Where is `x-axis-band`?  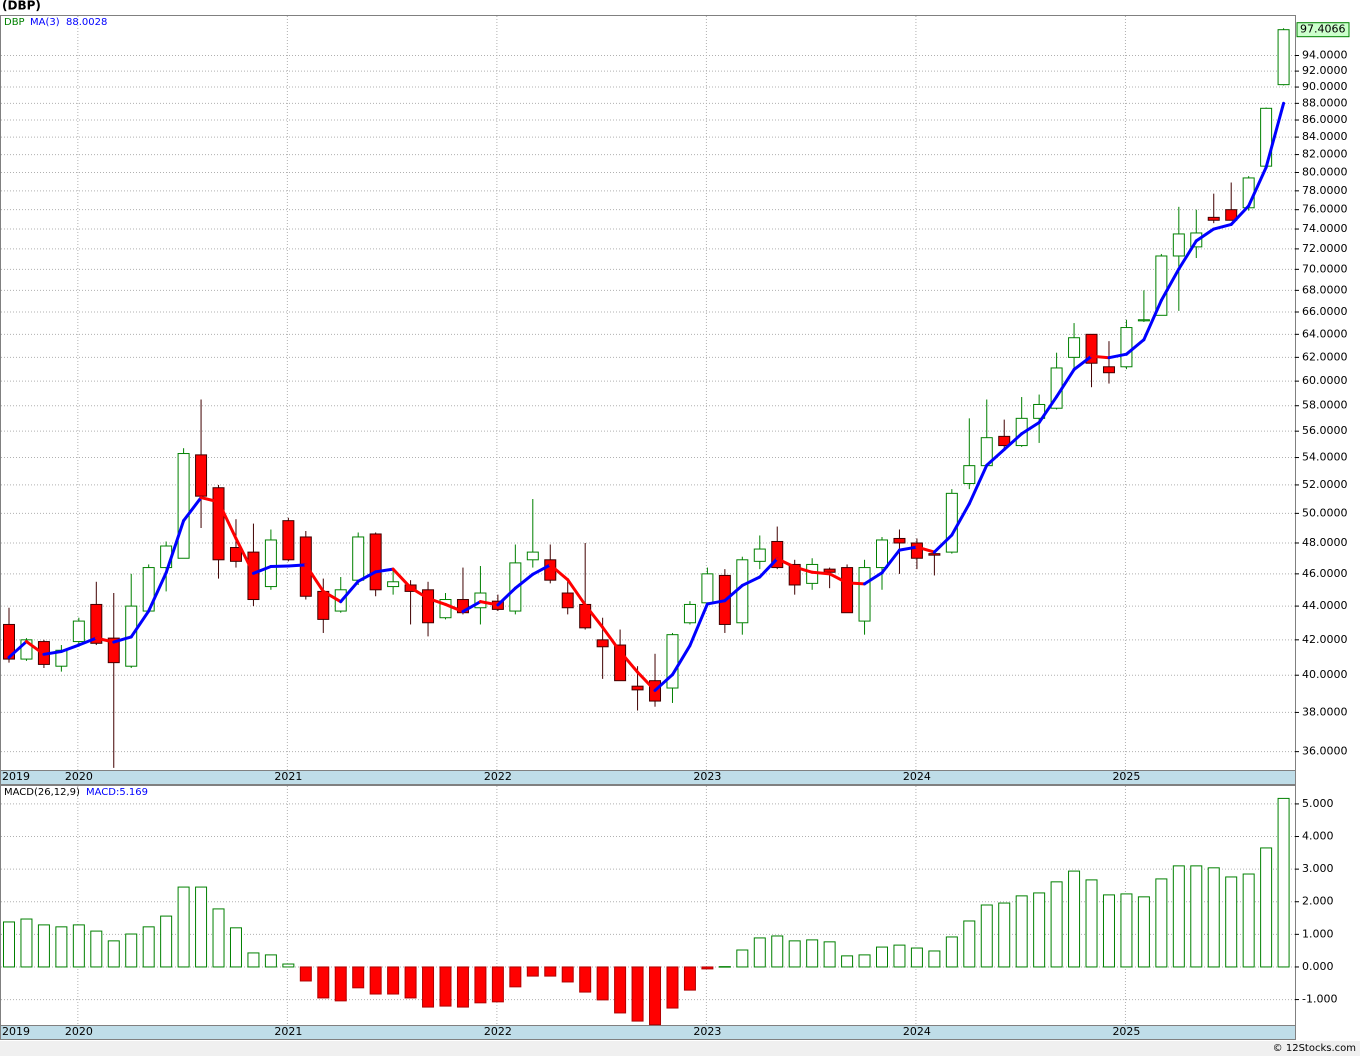 x-axis-band is located at coordinates (648, 778).